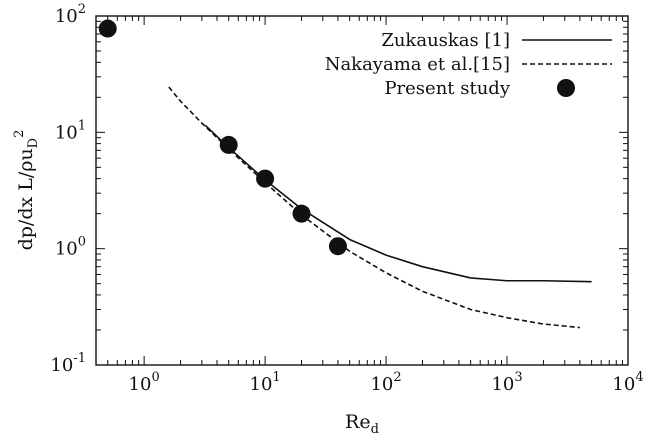 The height and width of the screenshot is (443, 646). I want to click on y-tick-label-exponent: 2, so click(82, 9).